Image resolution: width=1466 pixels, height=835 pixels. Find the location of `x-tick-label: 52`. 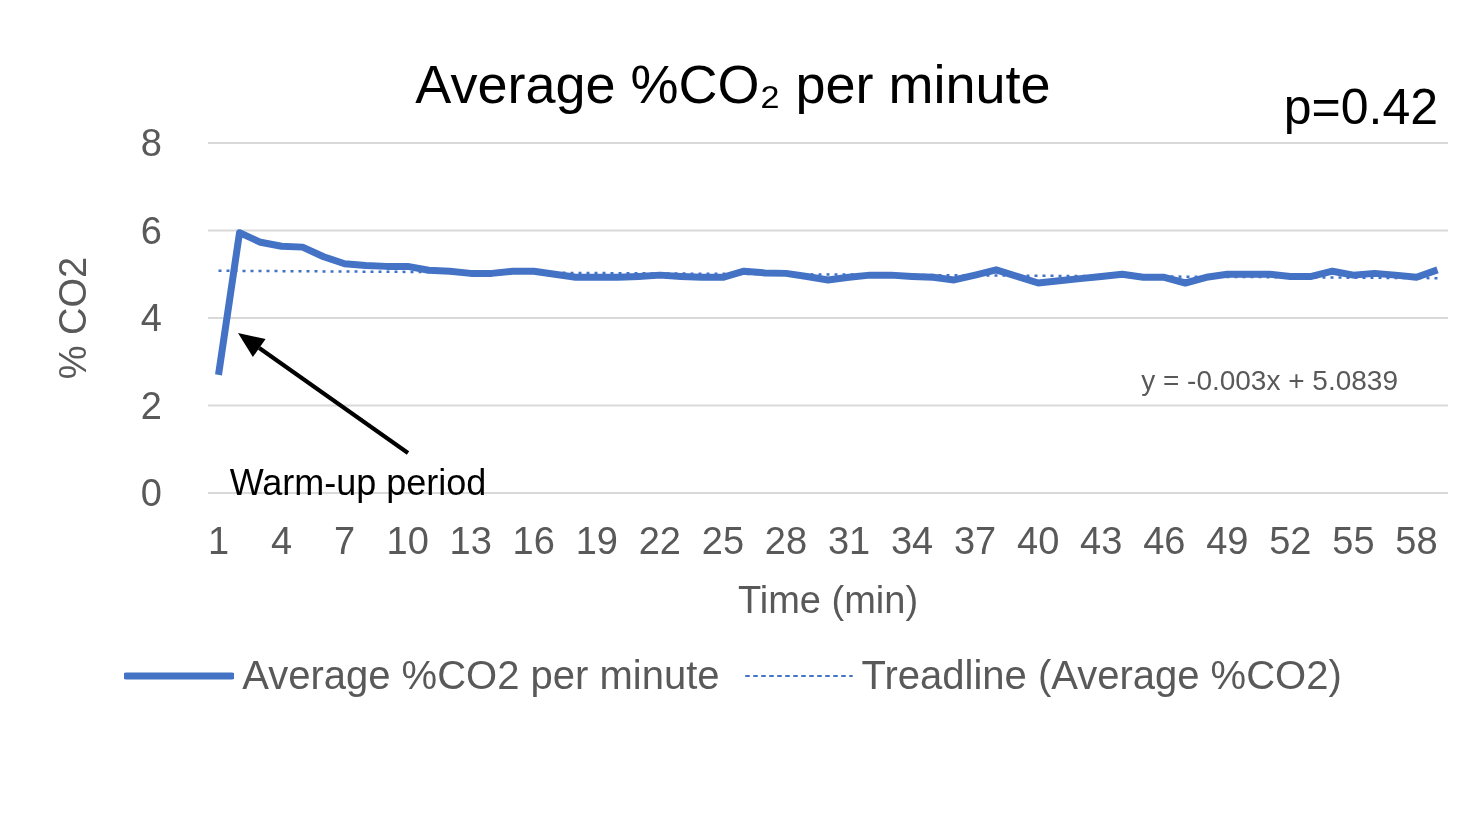

x-tick-label: 52 is located at coordinates (1290, 540).